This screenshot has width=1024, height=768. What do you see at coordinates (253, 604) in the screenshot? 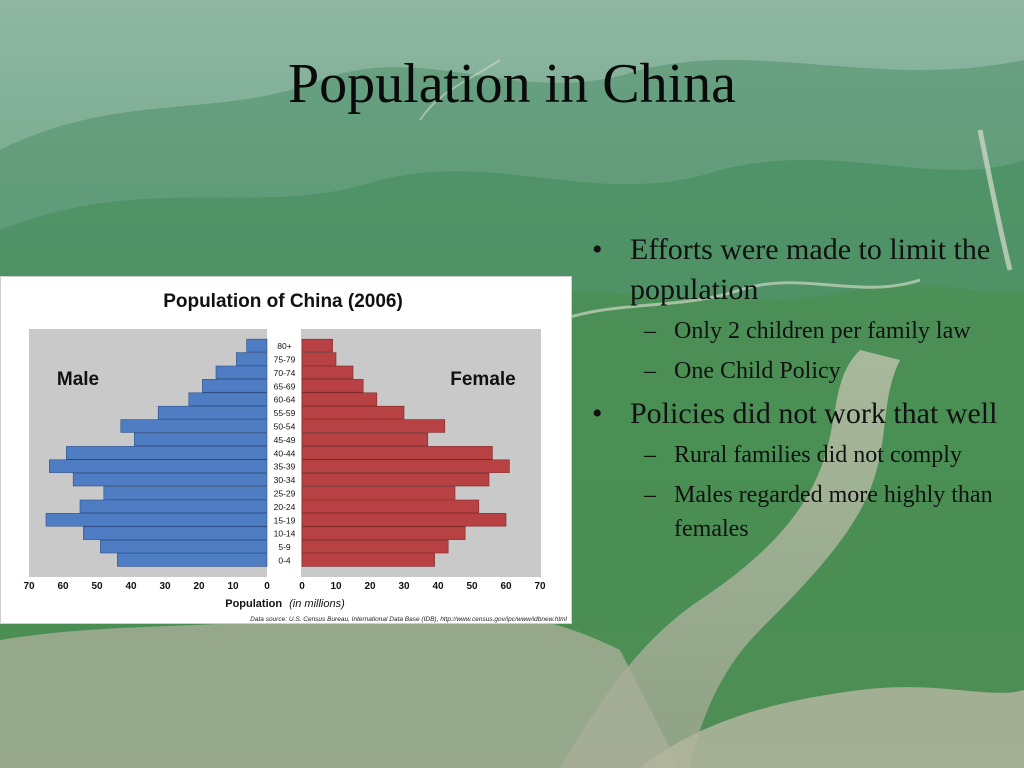
I see `x-axis-label-main: Population` at bounding box center [253, 604].